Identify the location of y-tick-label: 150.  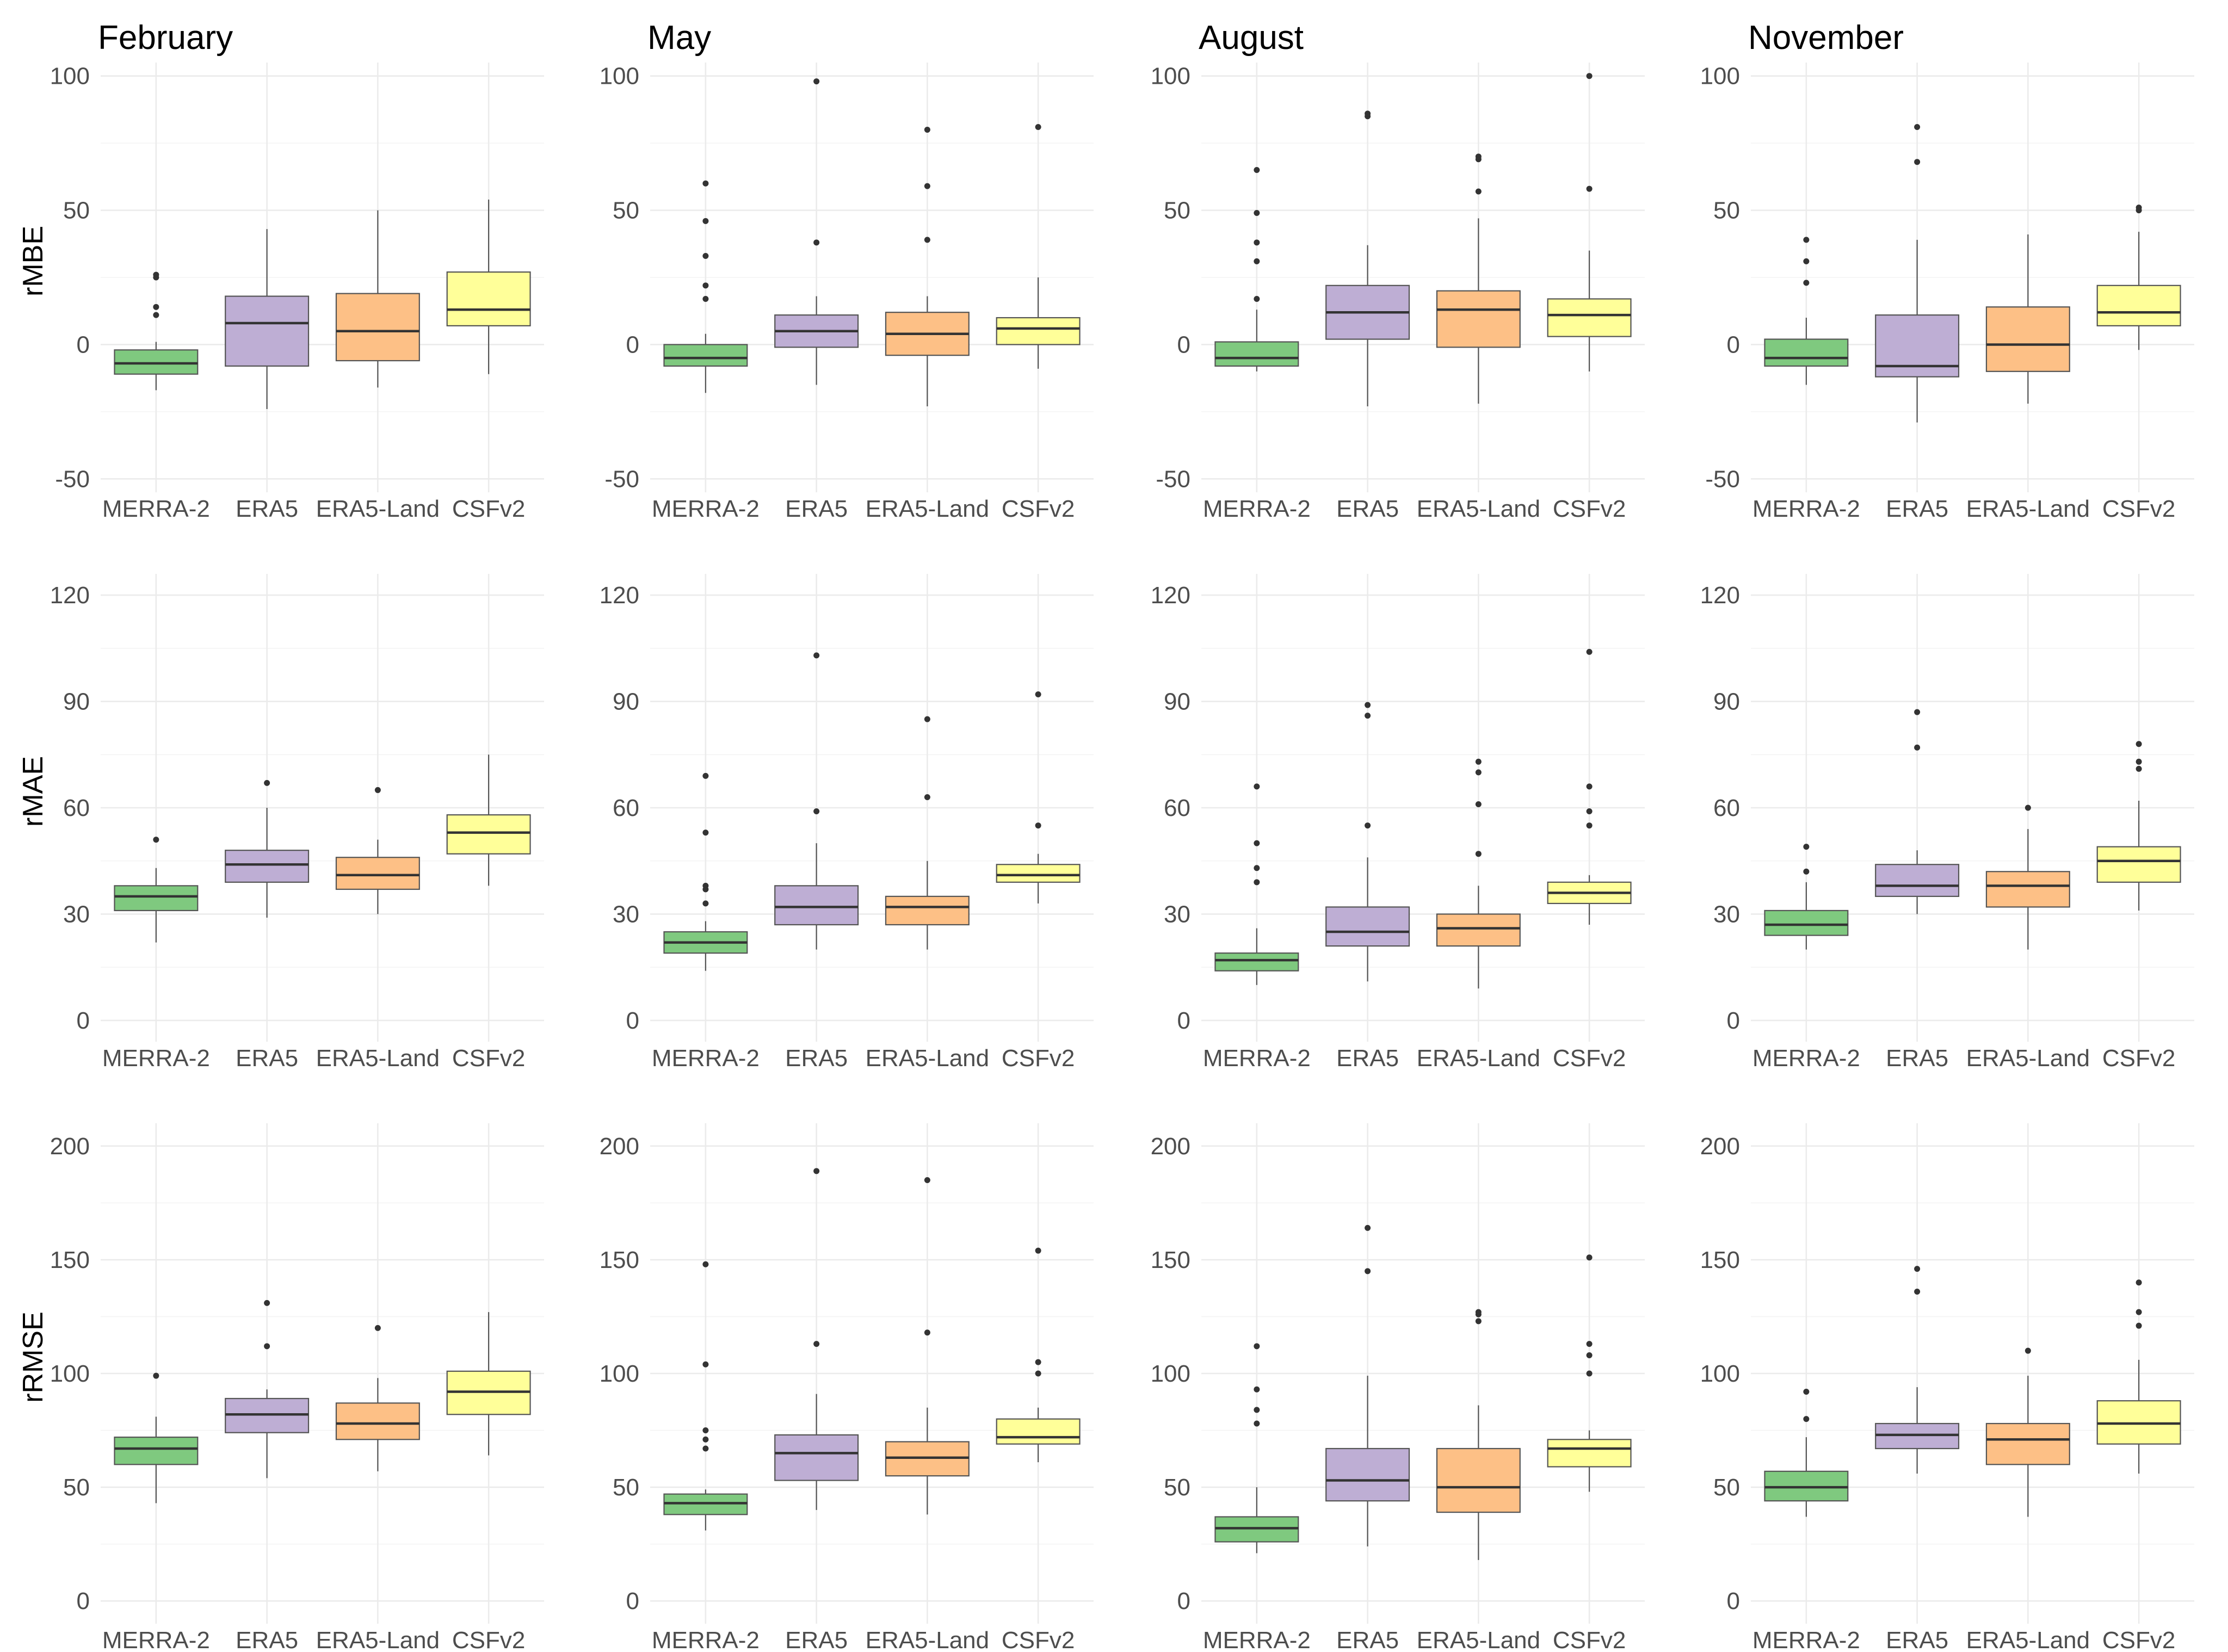
(619, 1260).